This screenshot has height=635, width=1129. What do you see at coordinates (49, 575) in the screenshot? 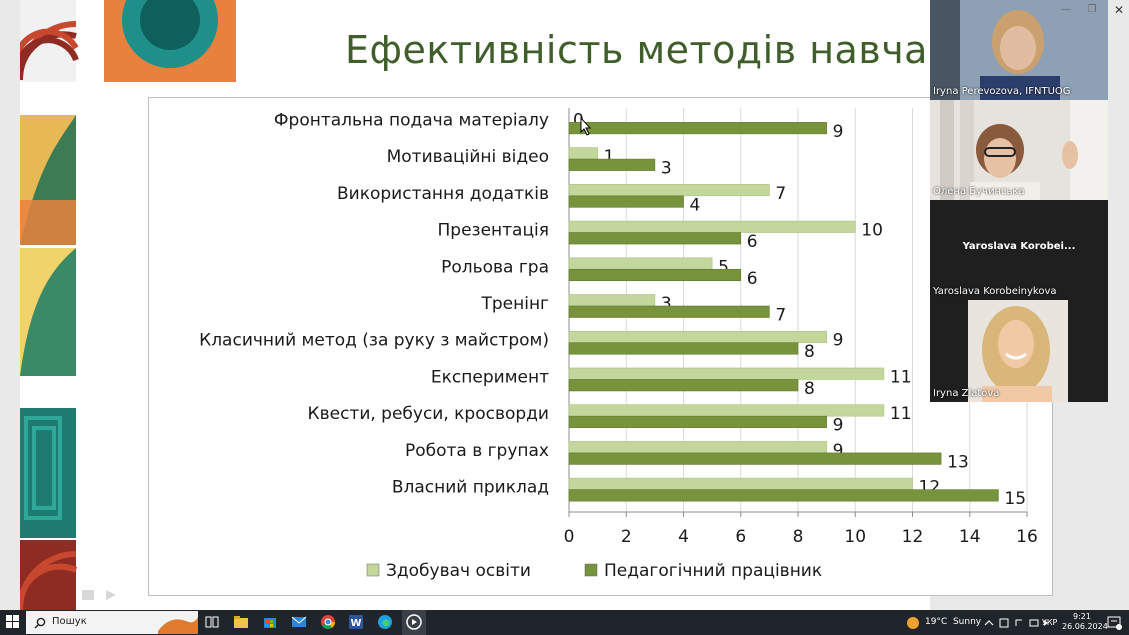
I see `arc-ornament-bottom` at bounding box center [49, 575].